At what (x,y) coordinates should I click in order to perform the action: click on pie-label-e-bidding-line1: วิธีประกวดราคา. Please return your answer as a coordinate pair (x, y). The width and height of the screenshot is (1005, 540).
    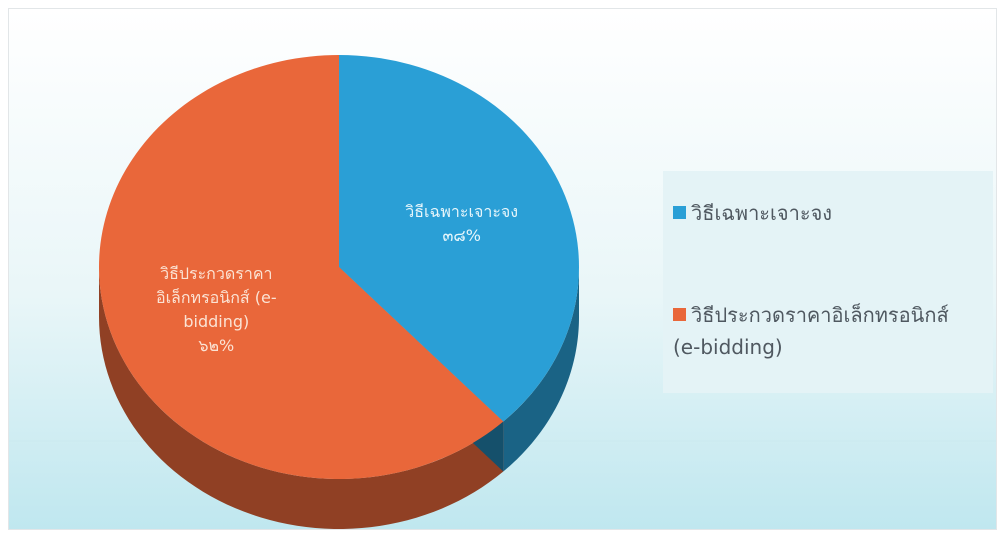
    Looking at the image, I should click on (216, 273).